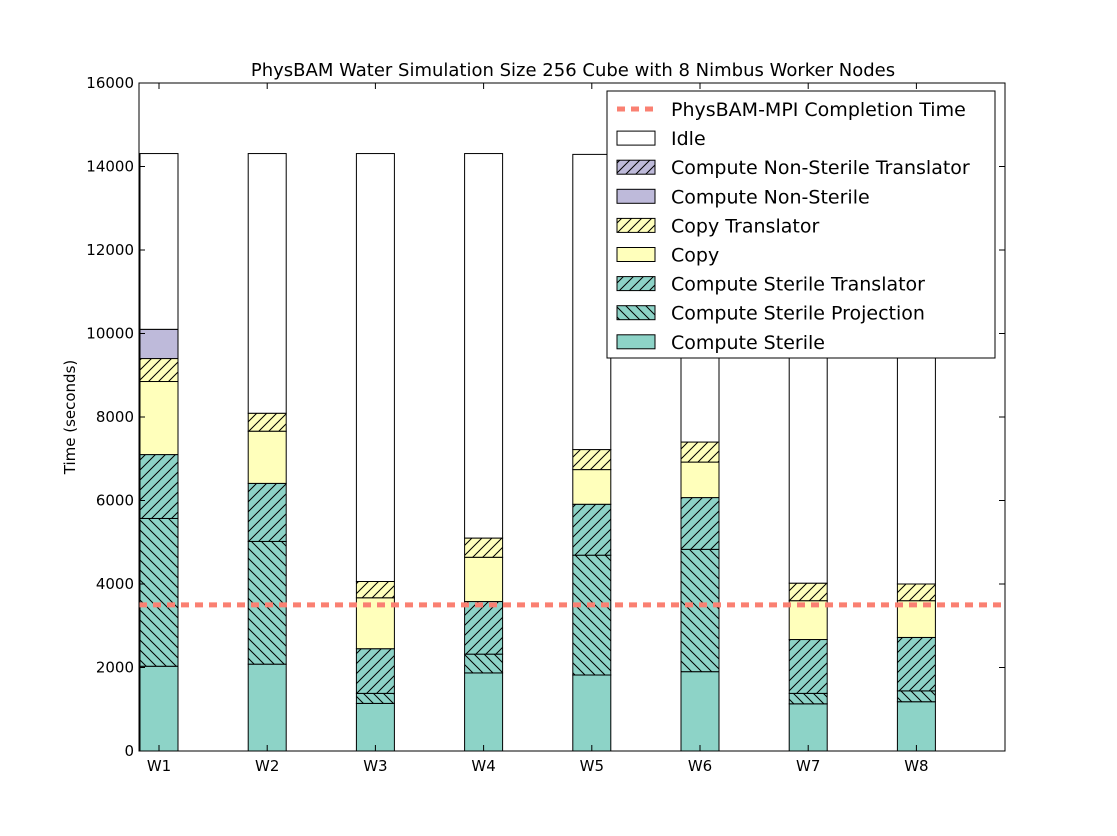 This screenshot has height=836, width=1117. What do you see at coordinates (375, 698) in the screenshot?
I see `bar-segment-compute-sterile-projection-w3` at bounding box center [375, 698].